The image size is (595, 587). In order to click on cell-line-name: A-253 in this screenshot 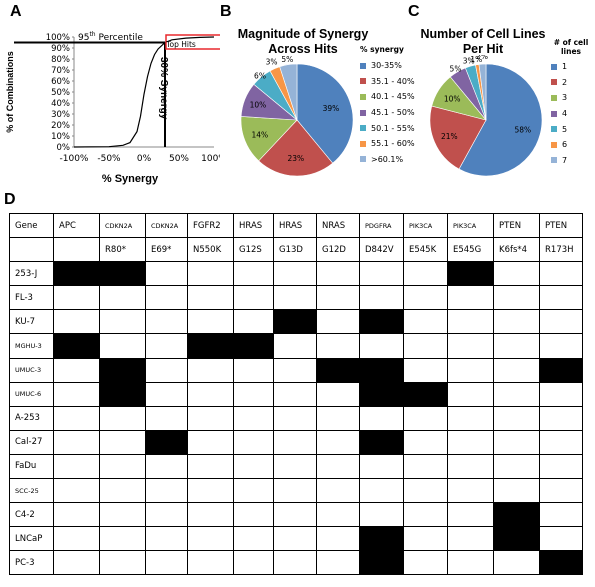, I will do `click(31, 418)`.